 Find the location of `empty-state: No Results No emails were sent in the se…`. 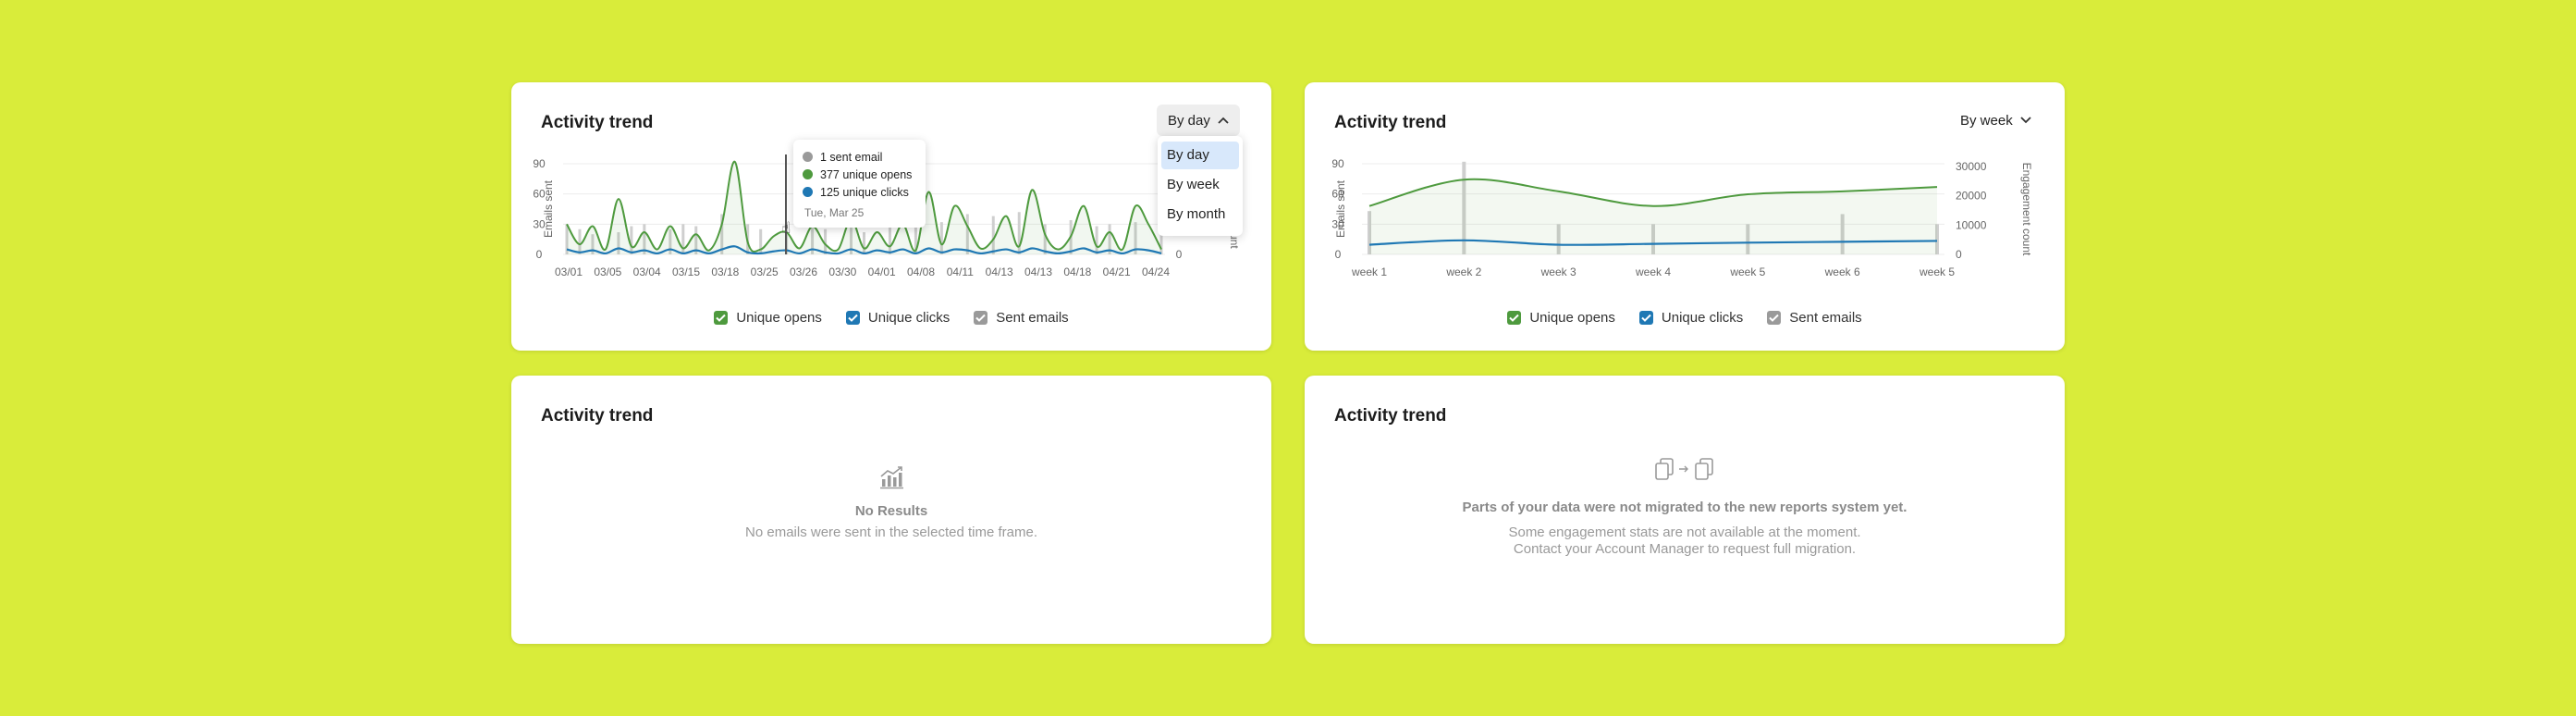

empty-state: No Results No emails were sent in the se… is located at coordinates (891, 502).